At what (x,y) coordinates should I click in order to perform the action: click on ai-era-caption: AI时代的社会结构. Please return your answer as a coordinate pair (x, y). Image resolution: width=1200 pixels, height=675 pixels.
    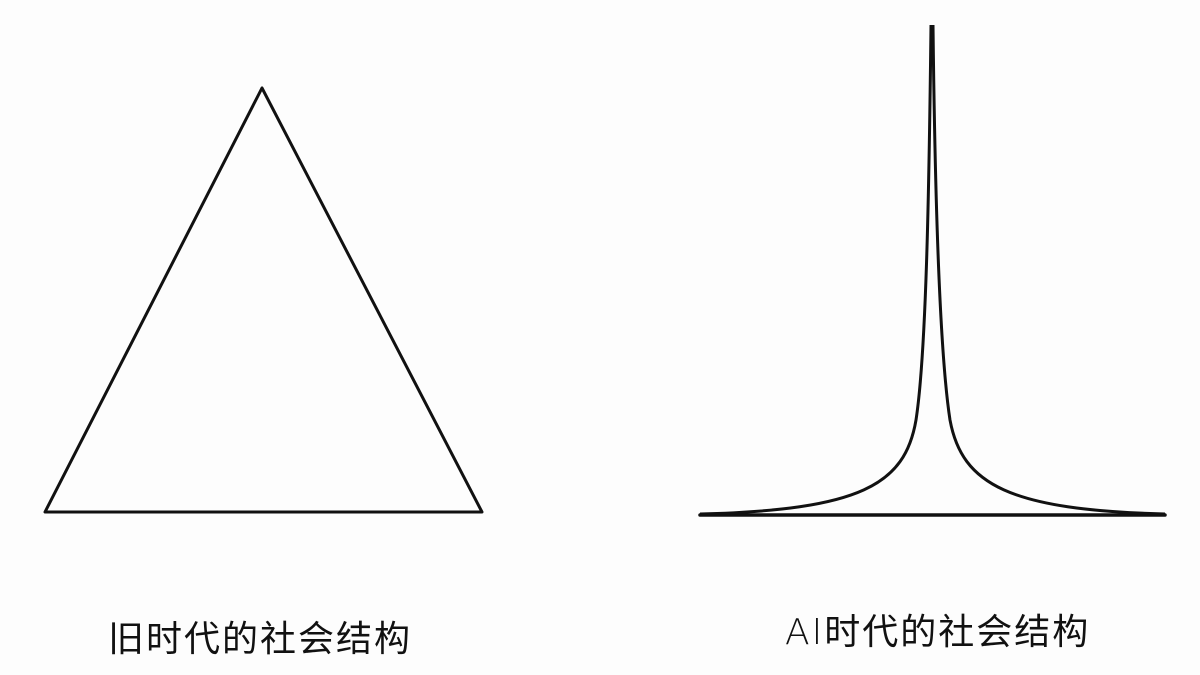
    Looking at the image, I should click on (938, 632).